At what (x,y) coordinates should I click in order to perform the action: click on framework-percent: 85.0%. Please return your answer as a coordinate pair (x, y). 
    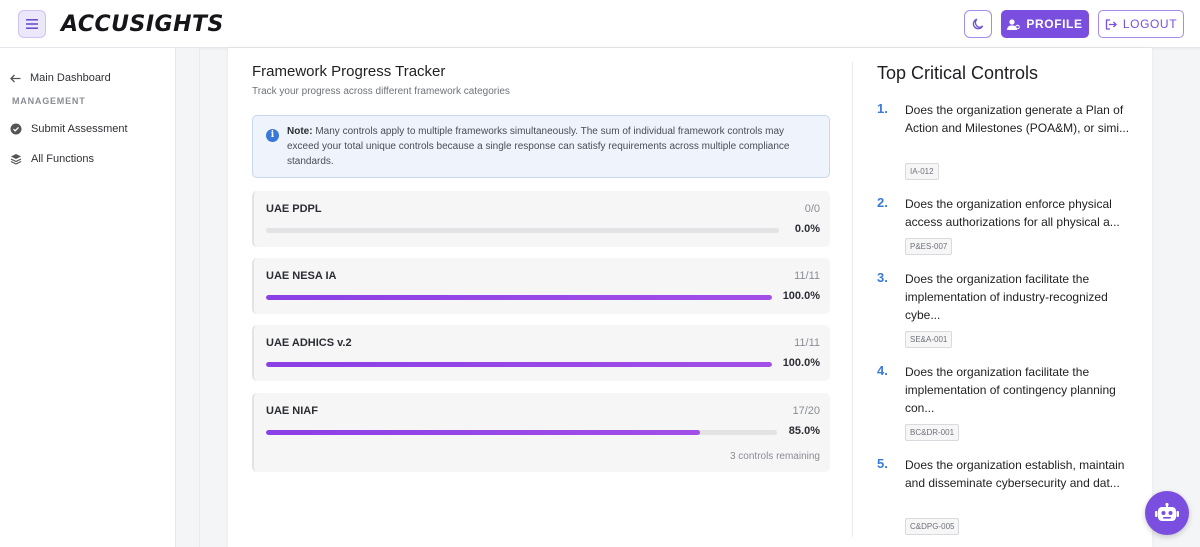
    Looking at the image, I should click on (804, 431).